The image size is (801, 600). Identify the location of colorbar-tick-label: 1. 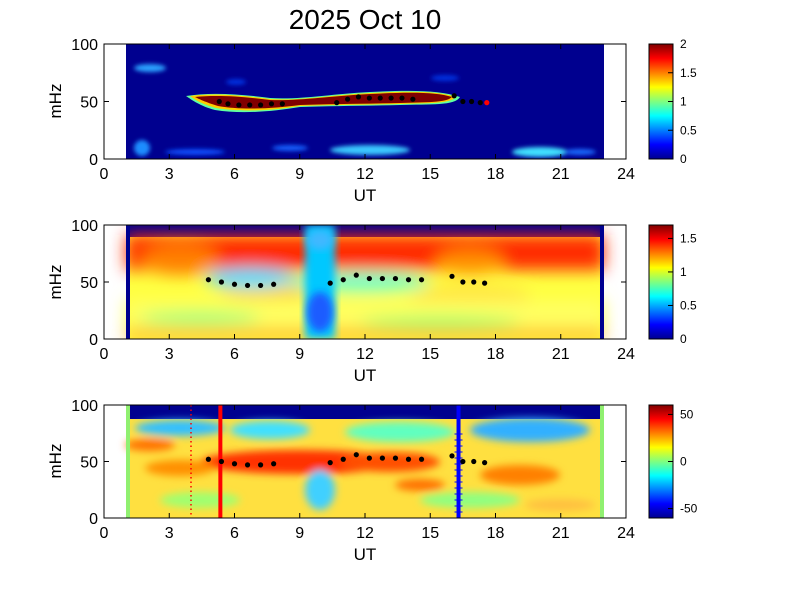
(683, 272).